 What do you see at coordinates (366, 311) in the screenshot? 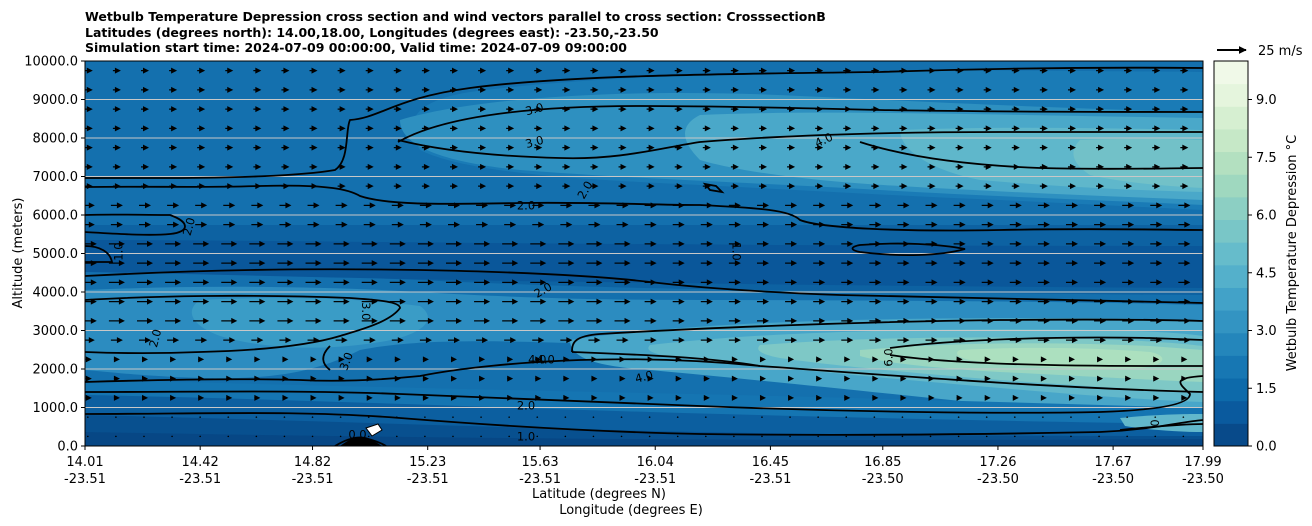
I see `contour-label: 3.0` at bounding box center [366, 311].